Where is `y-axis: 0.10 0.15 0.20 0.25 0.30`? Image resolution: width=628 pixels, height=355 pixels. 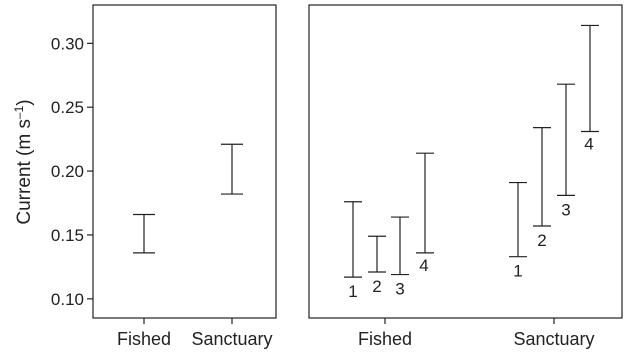 y-axis: 0.10 0.15 0.20 0.25 0.30 is located at coordinates (72, 171).